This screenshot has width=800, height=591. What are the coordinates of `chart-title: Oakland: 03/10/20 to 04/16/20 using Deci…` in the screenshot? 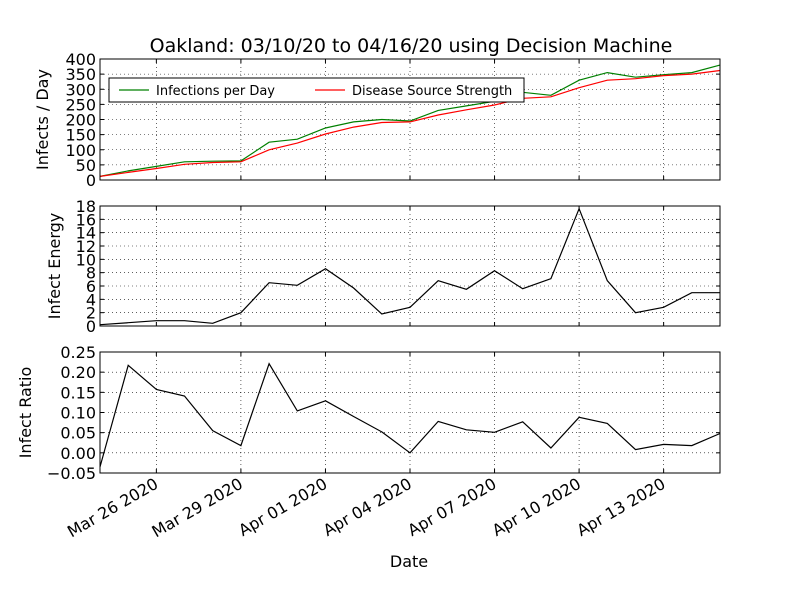 It's located at (411, 46).